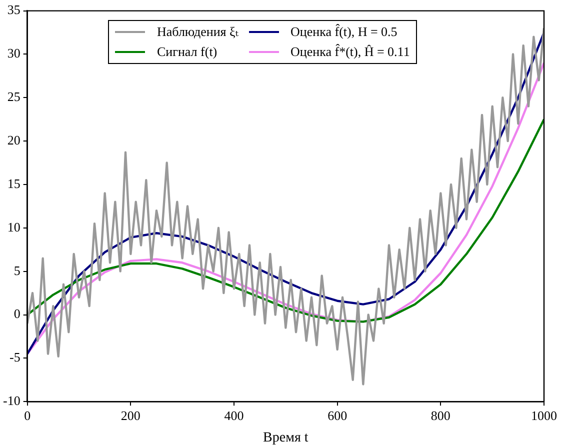 This screenshot has width=562, height=448. I want to click on legend-label: Оценка f̂*(t), Ĥ = 0.11, so click(350, 52).